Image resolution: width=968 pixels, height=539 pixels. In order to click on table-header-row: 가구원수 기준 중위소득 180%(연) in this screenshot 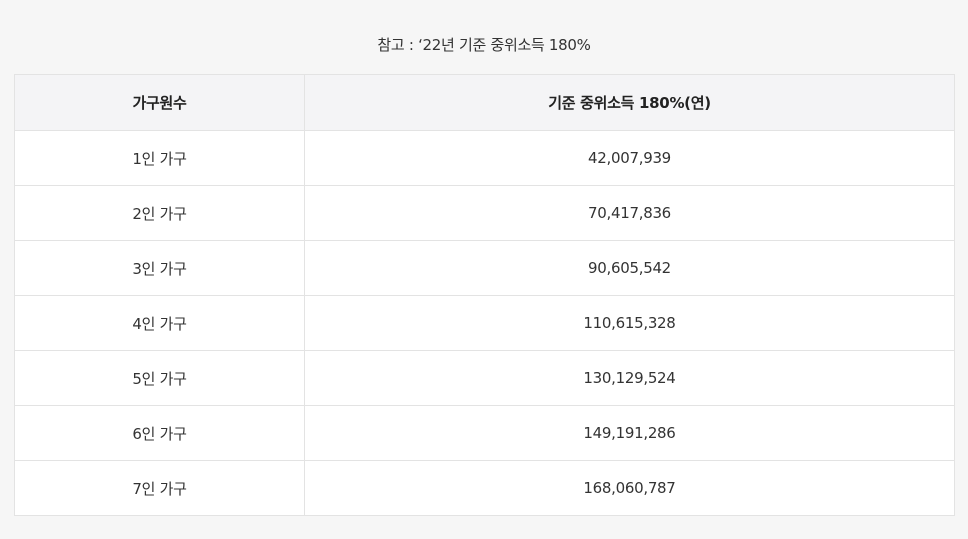, I will do `click(484, 102)`.